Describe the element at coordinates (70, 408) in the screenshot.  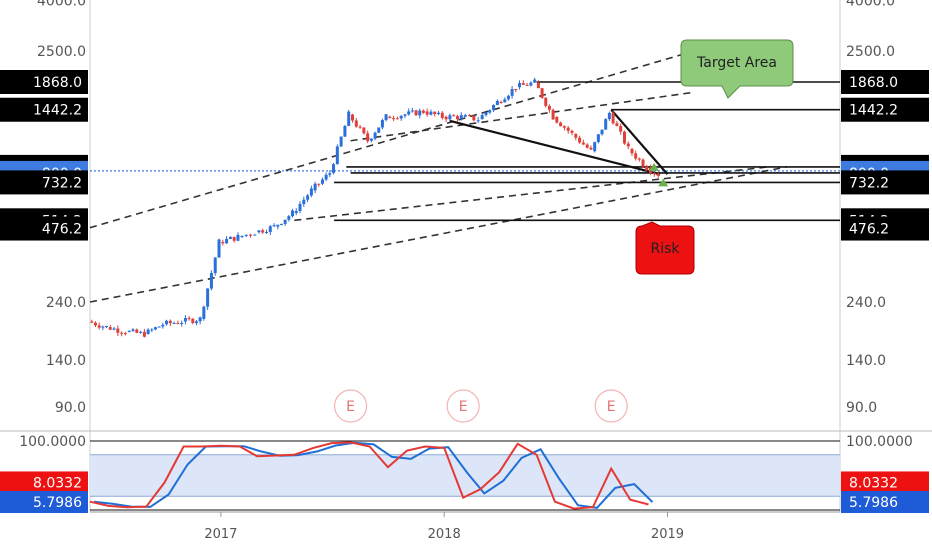
I see `price-tick-left: 90.0` at that location.